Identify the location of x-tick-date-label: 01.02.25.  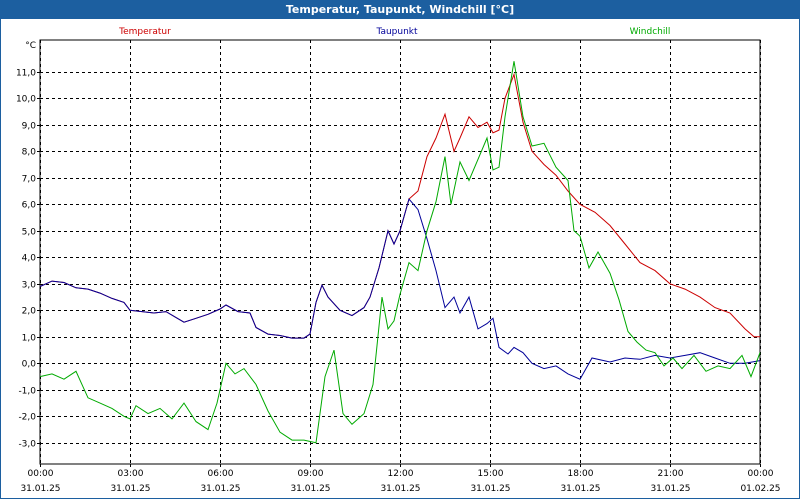
(760, 489).